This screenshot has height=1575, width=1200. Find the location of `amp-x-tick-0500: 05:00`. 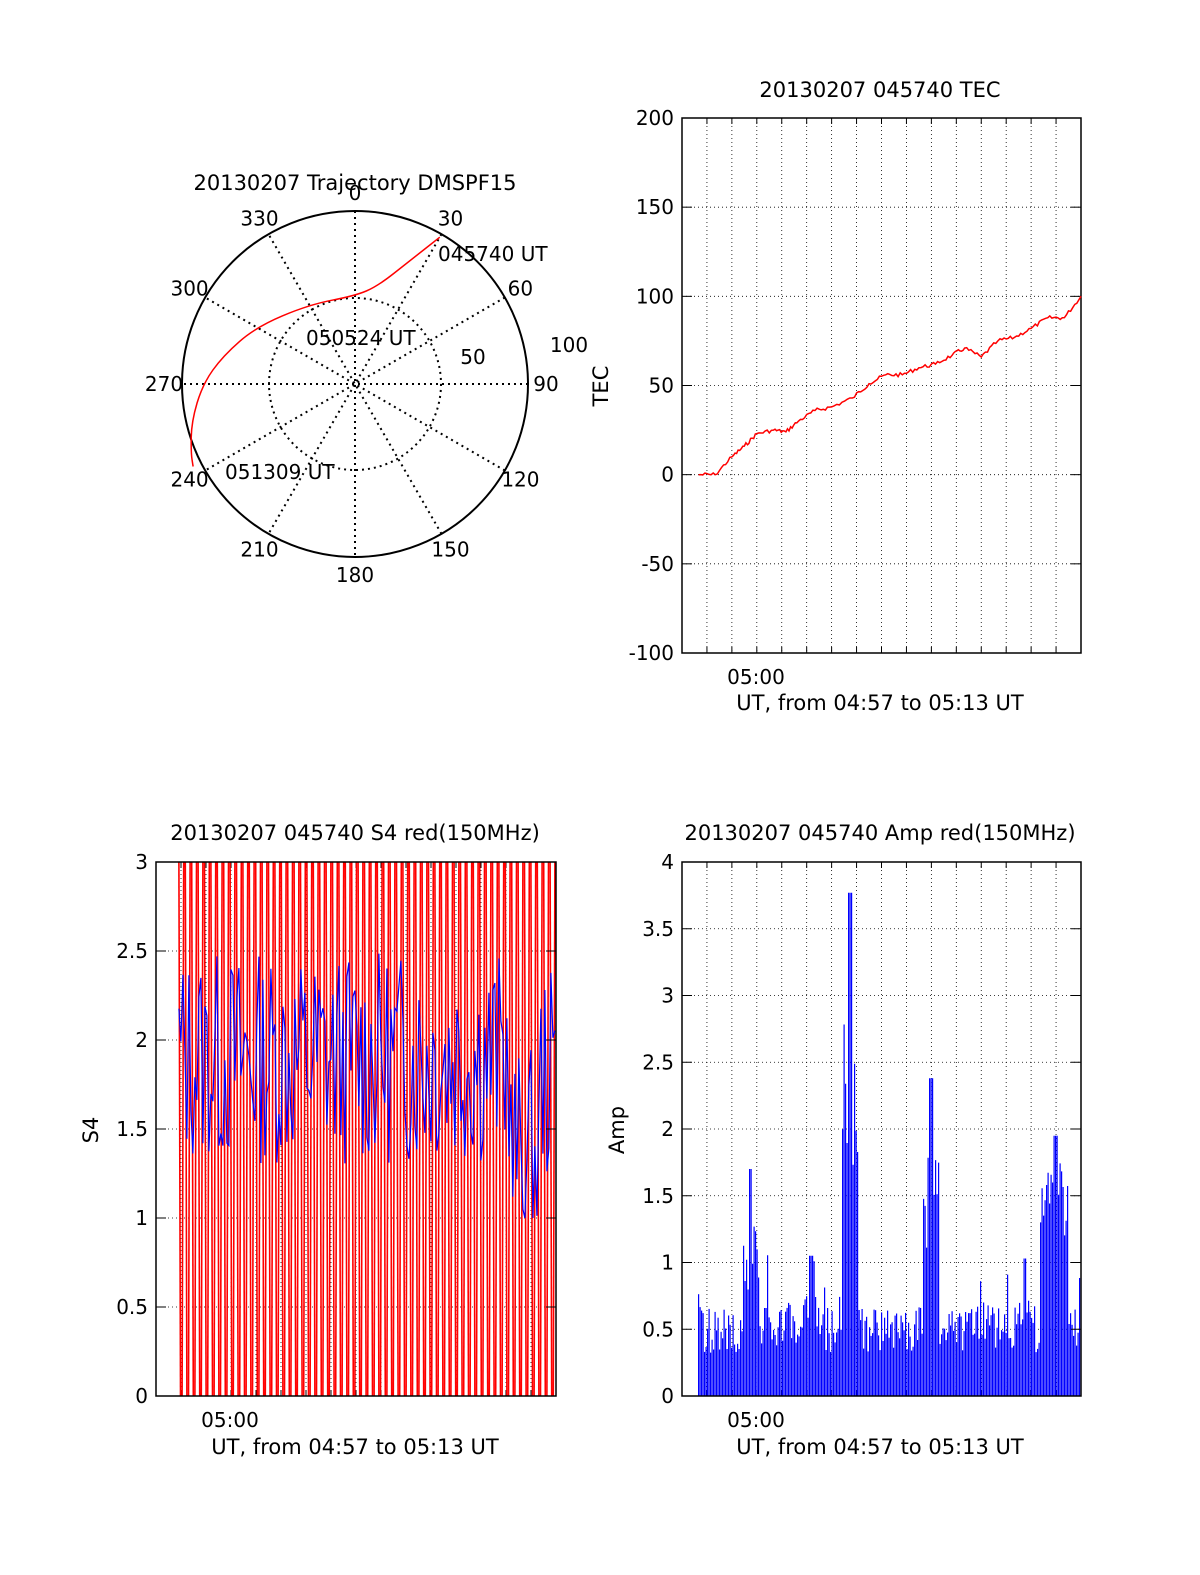

amp-x-tick-0500: 05:00 is located at coordinates (756, 1420).